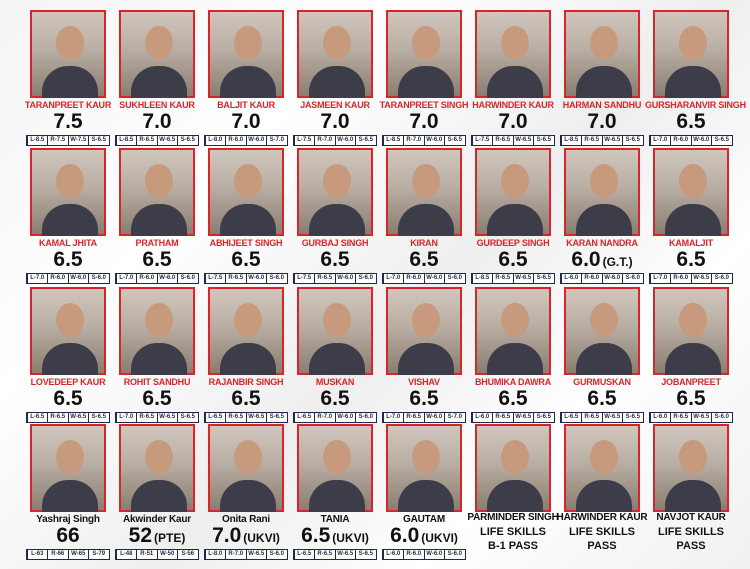 Image resolution: width=750 pixels, height=569 pixels. Describe the element at coordinates (424, 492) in the screenshot. I see `student-card: GAUTAM 6.0 (UKVI) L-6.0 R-6.0 W-6.0 S-6.0` at that location.